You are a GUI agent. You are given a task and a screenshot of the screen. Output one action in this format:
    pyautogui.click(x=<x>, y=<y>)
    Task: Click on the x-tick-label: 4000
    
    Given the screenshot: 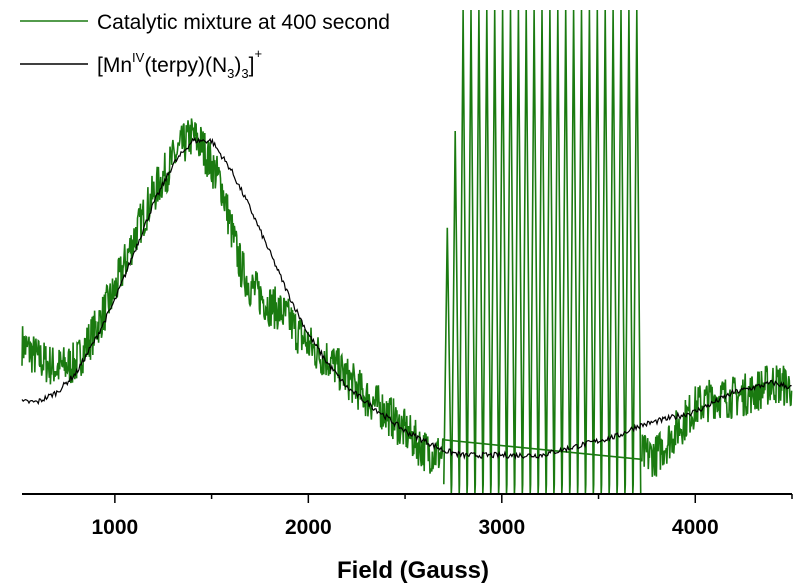 What is the action you would take?
    pyautogui.click(x=695, y=527)
    